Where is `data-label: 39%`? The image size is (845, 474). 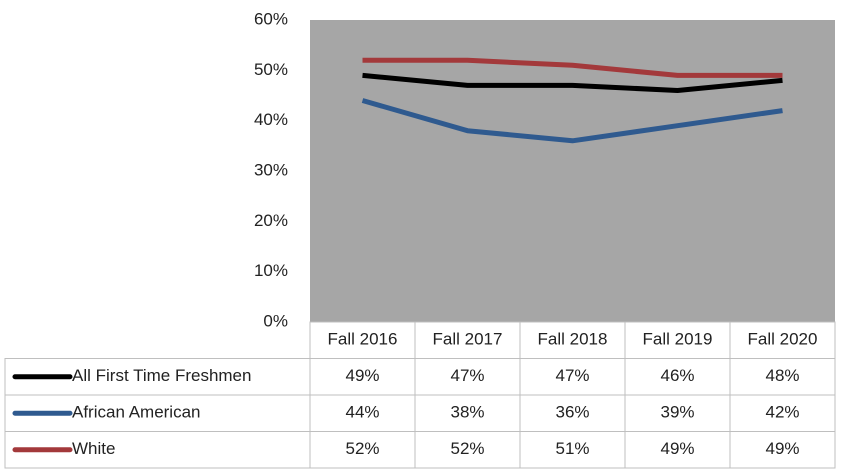 data-label: 39% is located at coordinates (677, 412).